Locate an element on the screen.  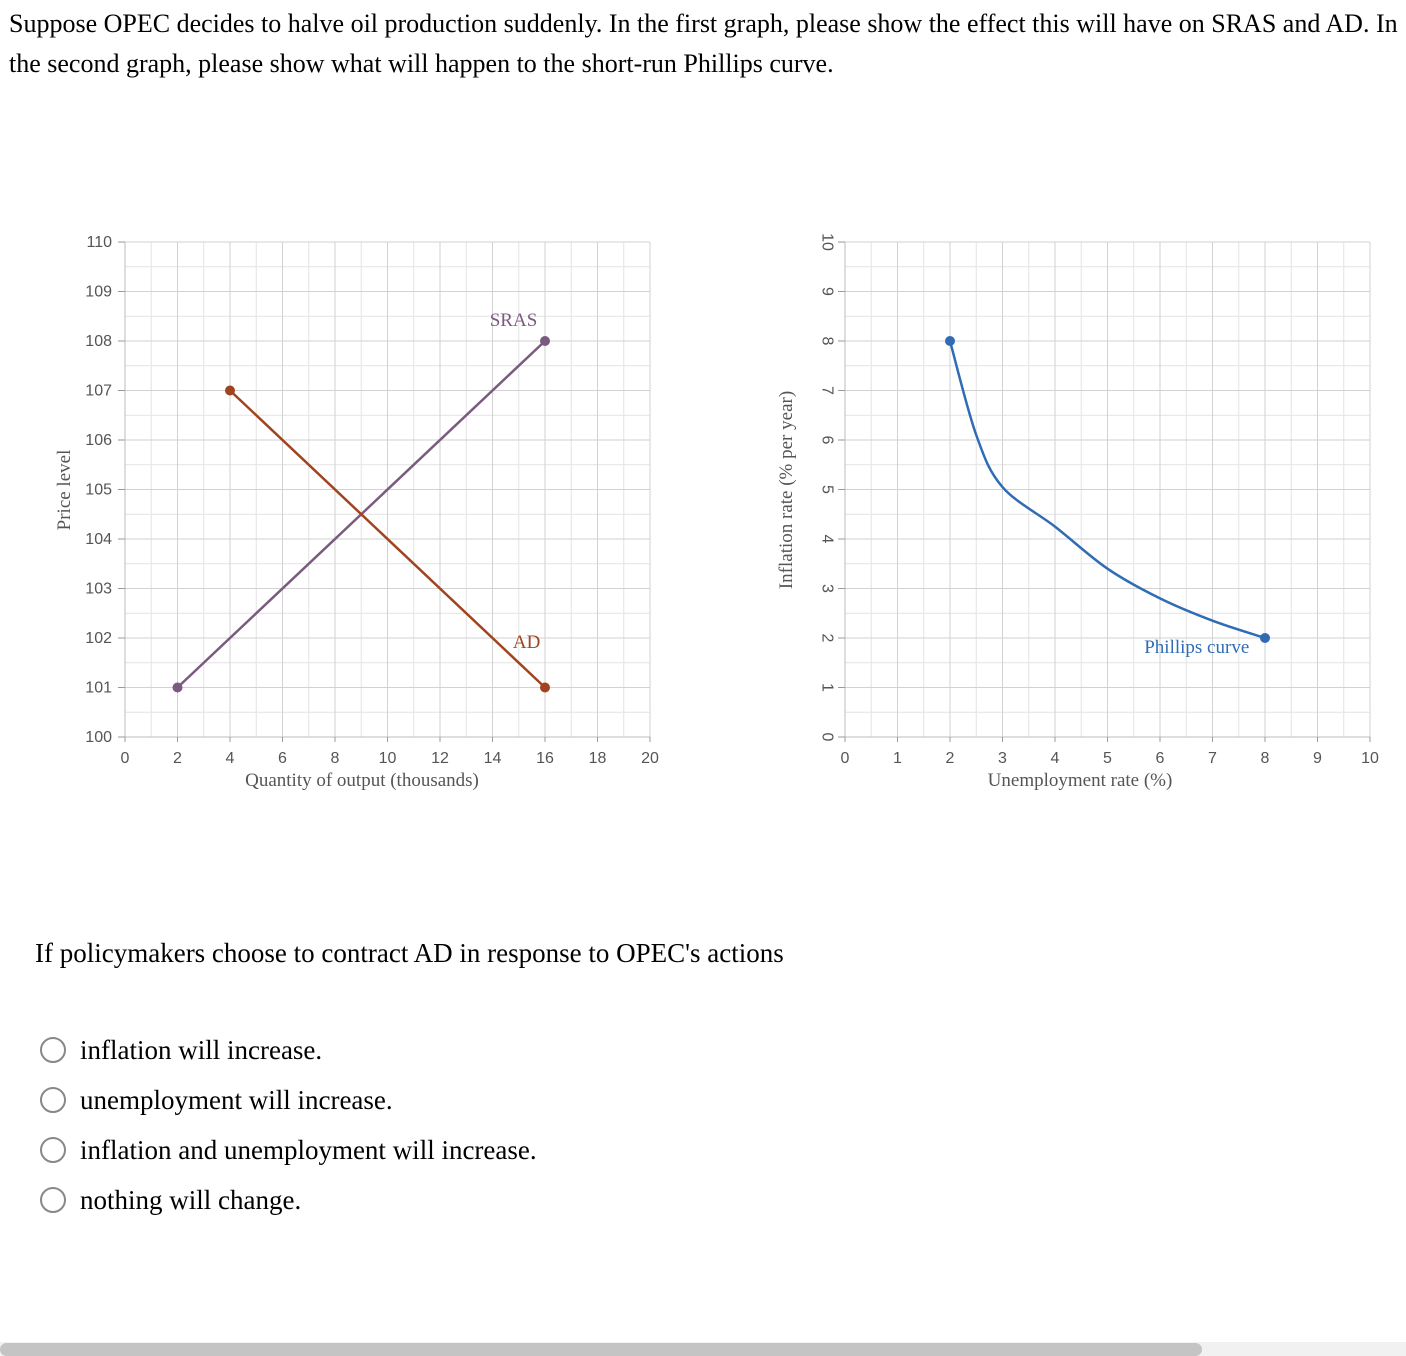
y-tick-label: 104 is located at coordinates (98, 539).